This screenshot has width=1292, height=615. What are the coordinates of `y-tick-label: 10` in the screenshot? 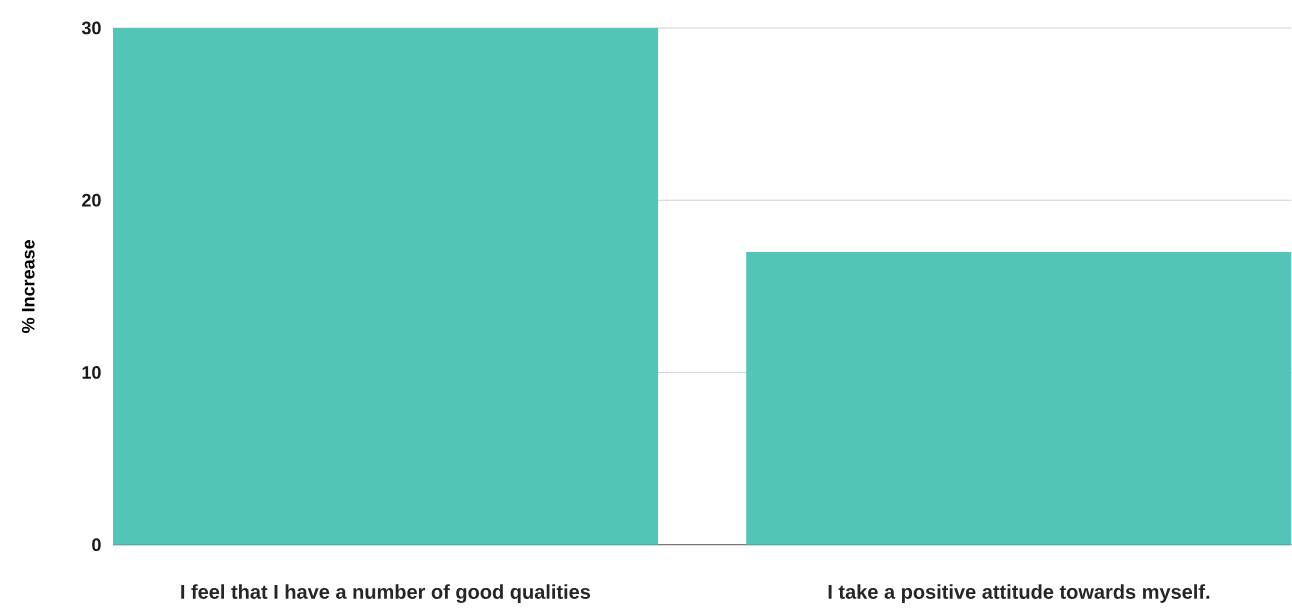 It's located at (91, 372).